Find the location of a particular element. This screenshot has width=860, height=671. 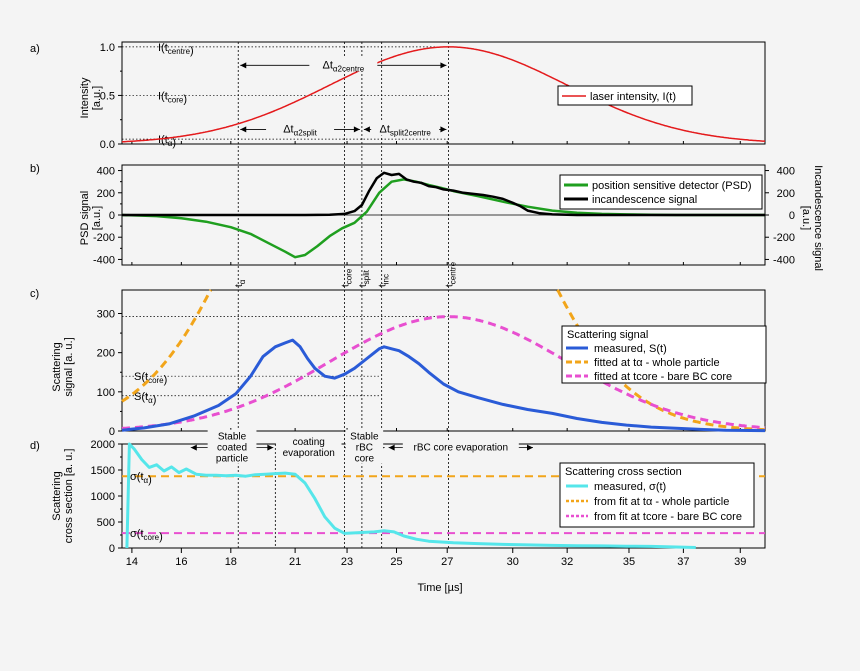

legend-label-fit-alpha-c: fitted at tα - whole particle is located at coordinates (657, 363).